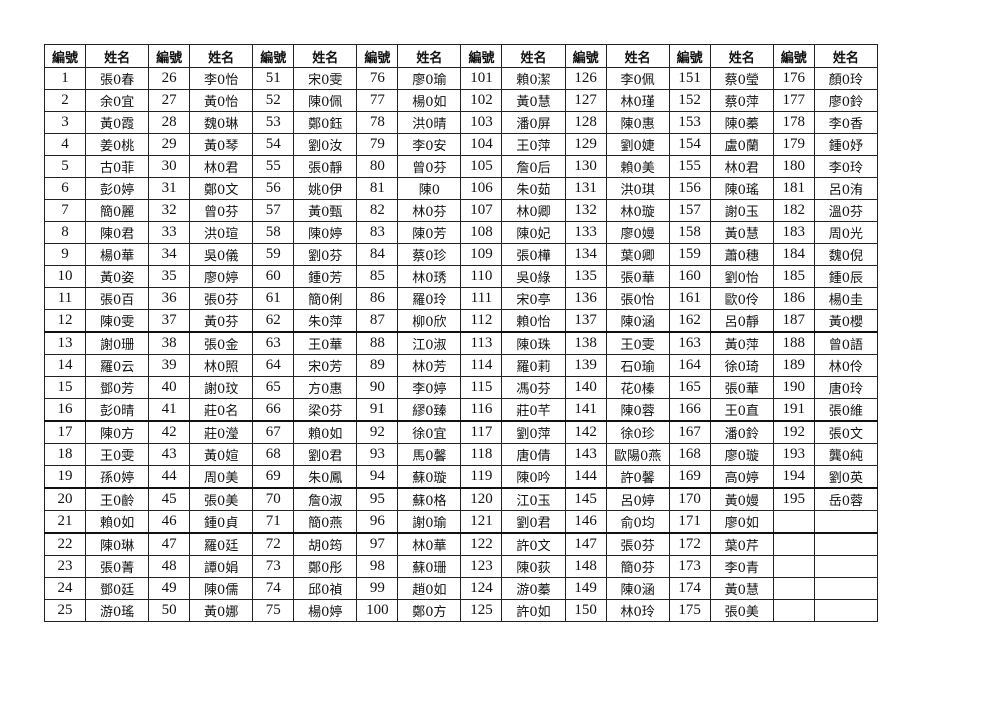 The image size is (1000, 707). I want to click on entry-number: 21, so click(65, 522).